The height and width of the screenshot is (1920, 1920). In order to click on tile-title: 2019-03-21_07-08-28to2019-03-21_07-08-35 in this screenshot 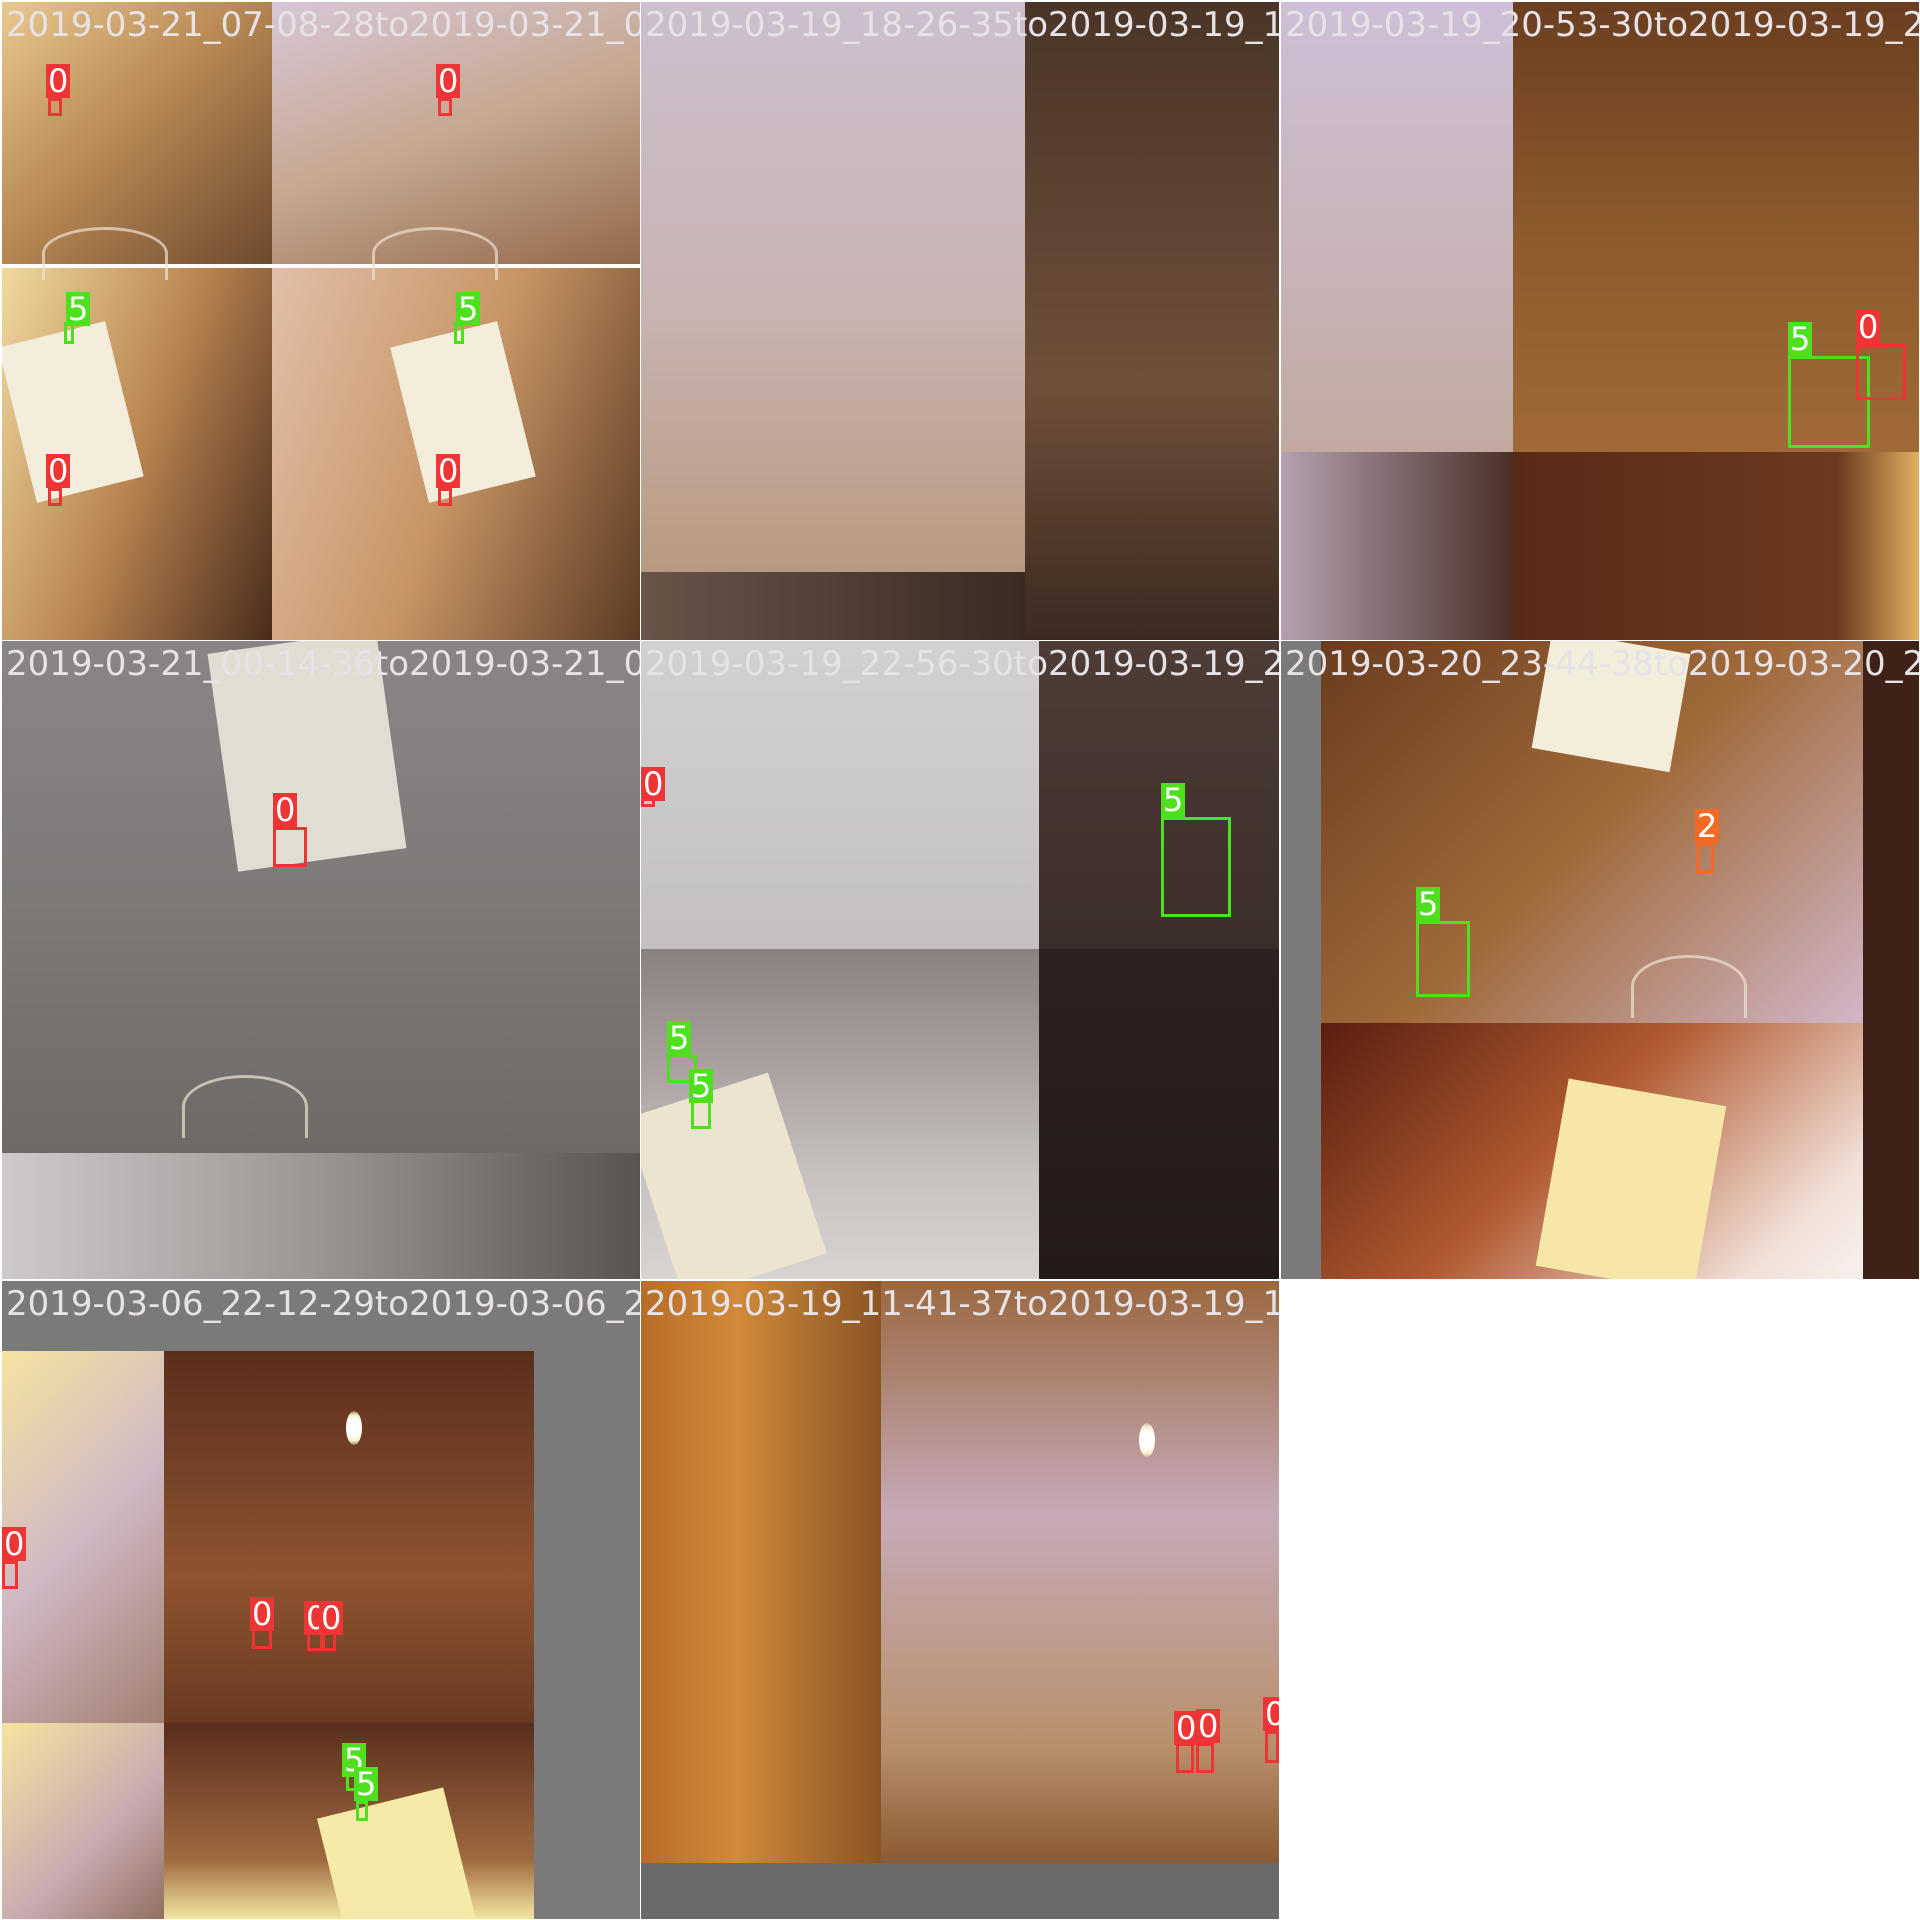, I will do `click(323, 25)`.